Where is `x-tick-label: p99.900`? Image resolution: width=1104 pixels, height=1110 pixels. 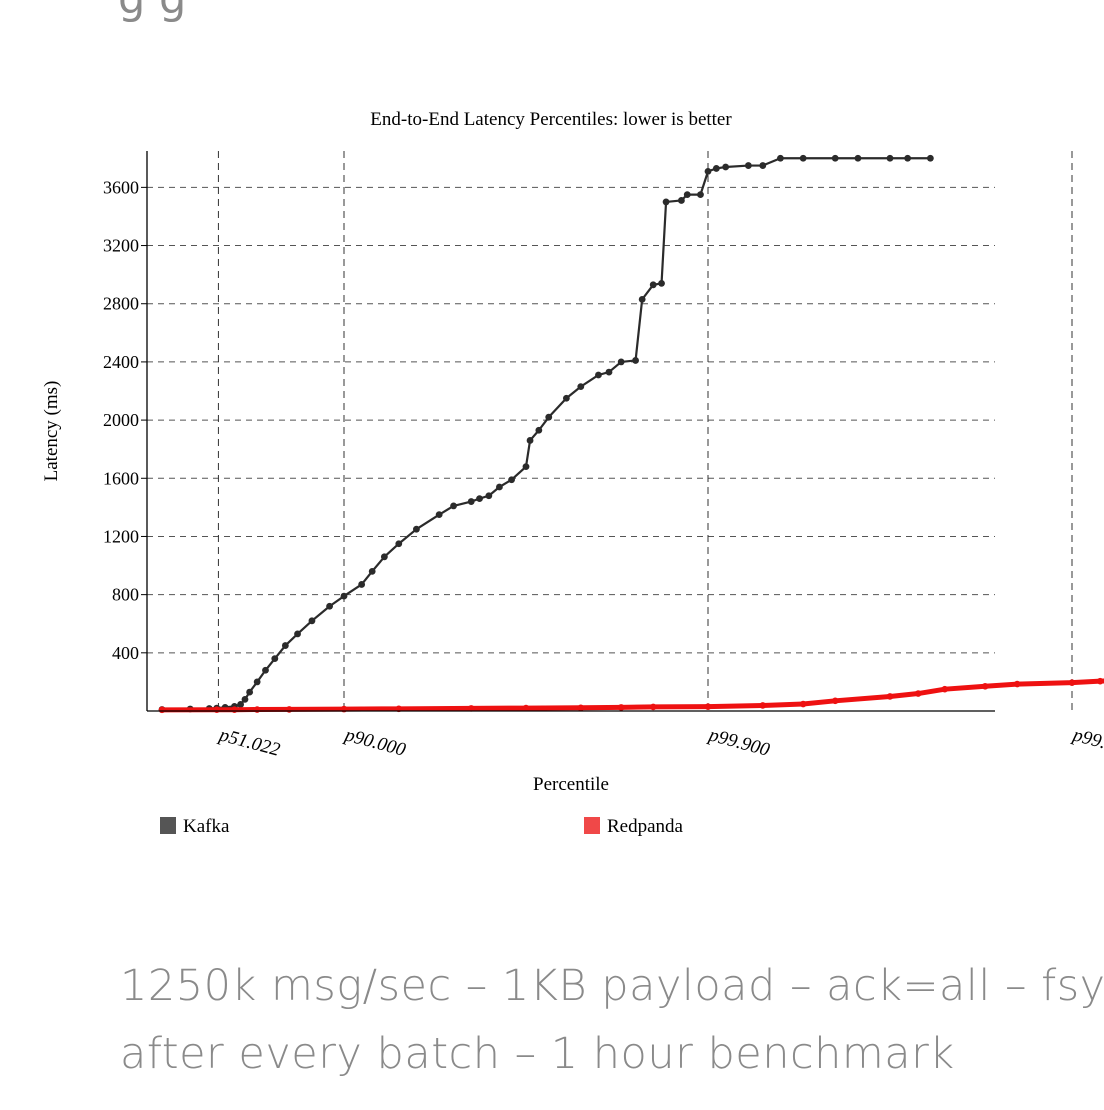
x-tick-label: p99.900 is located at coordinates (738, 742).